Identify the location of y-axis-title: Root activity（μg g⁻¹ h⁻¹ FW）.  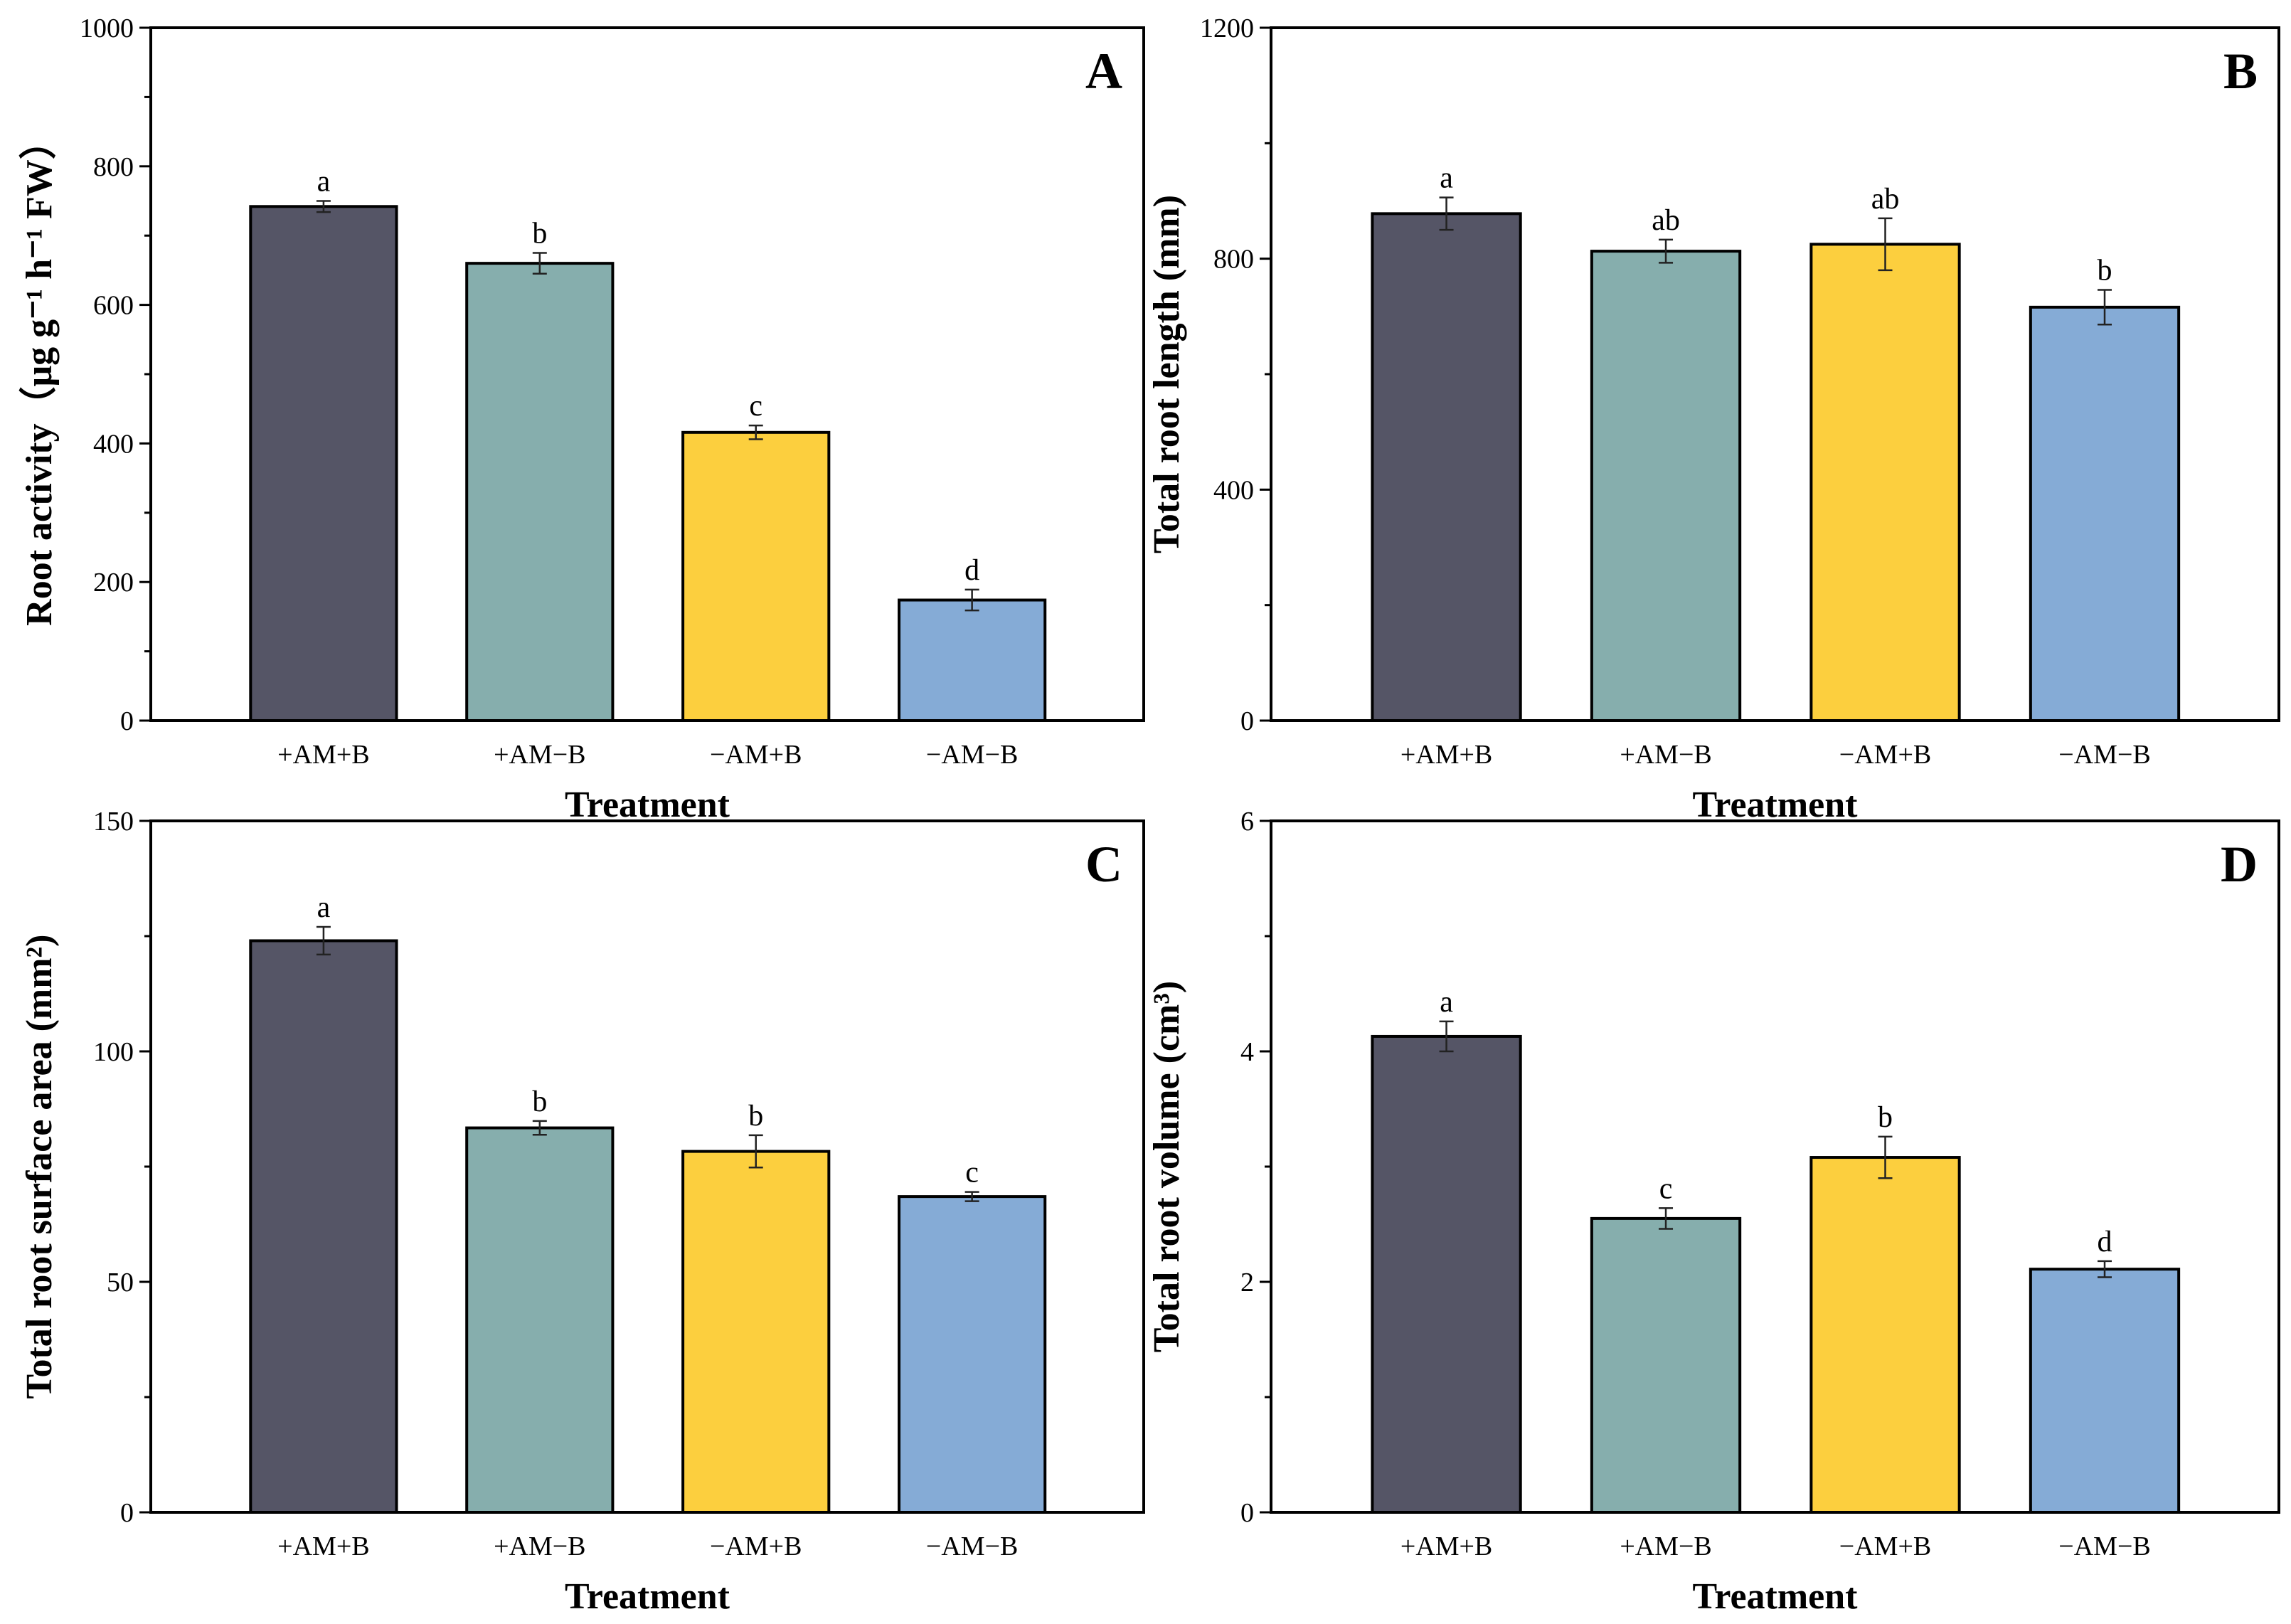
(39, 374).